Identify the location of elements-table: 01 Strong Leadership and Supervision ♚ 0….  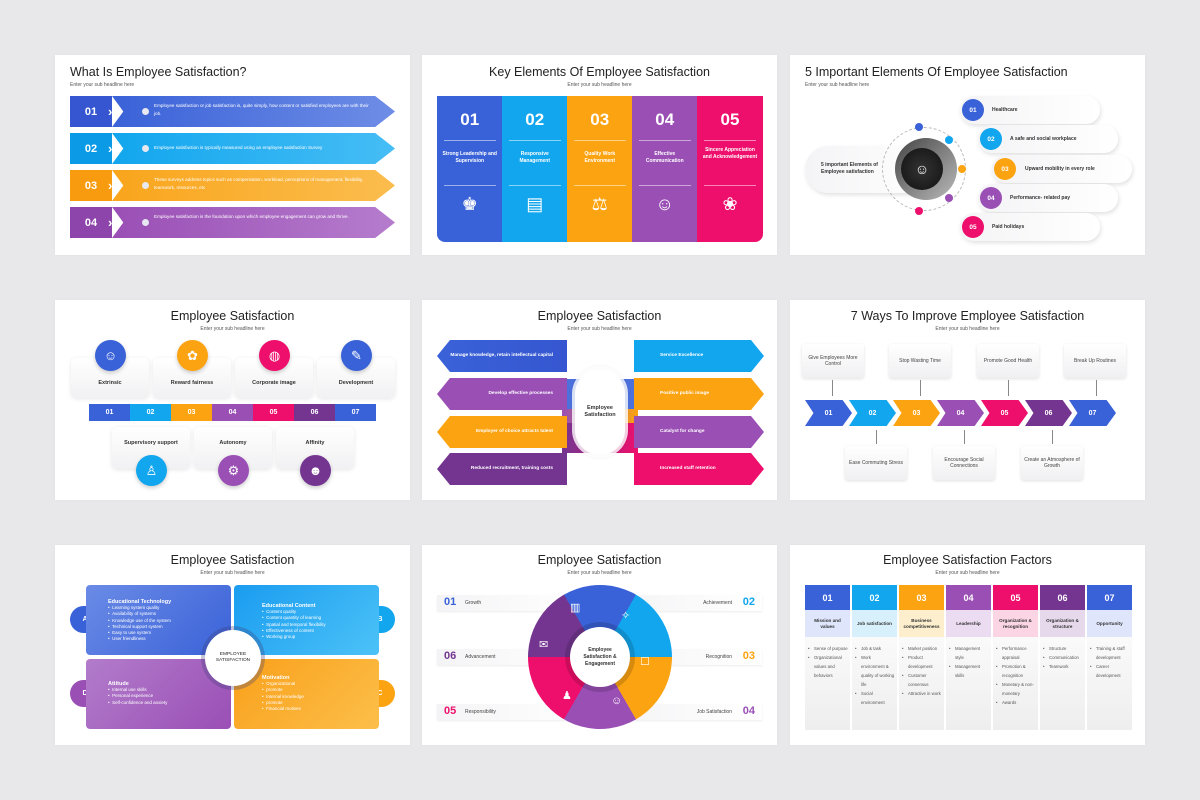
(600, 169).